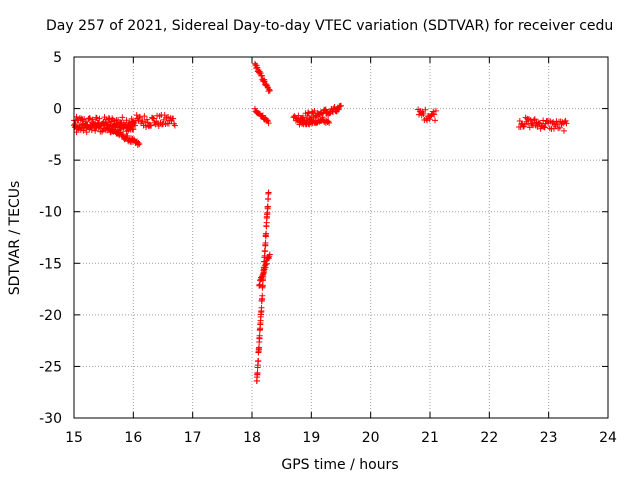 The width and height of the screenshot is (640, 480). What do you see at coordinates (430, 438) in the screenshot?
I see `x-tick-label: 21` at bounding box center [430, 438].